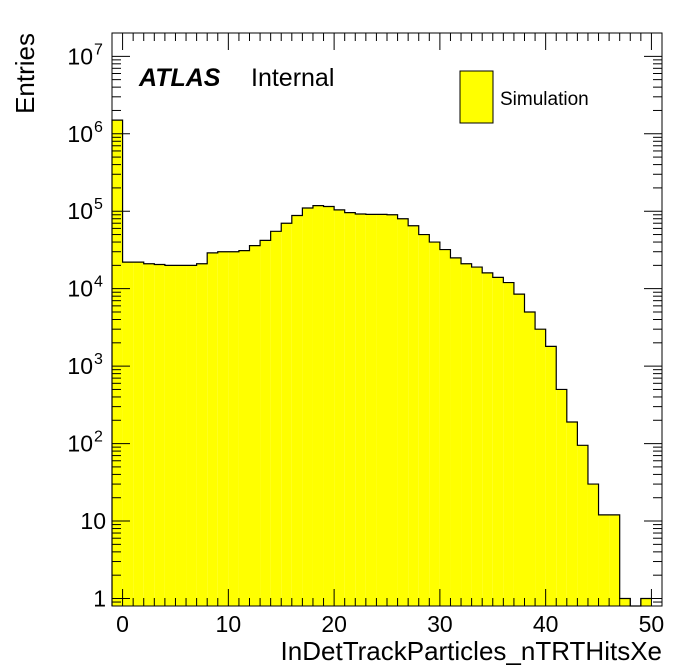  What do you see at coordinates (229, 624) in the screenshot?
I see `x-tick-label: 10` at bounding box center [229, 624].